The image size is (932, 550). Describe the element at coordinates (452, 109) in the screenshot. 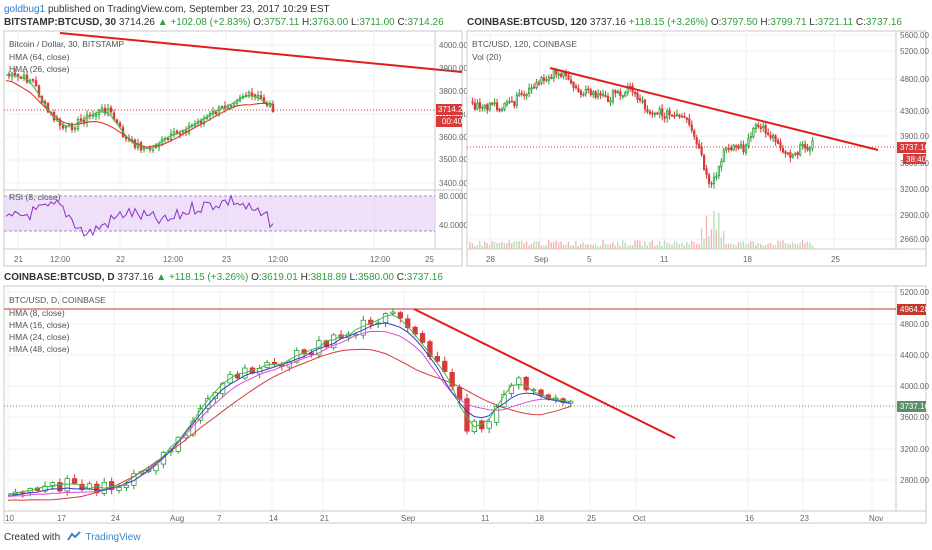

I see `chart1-last-price-tag: 3714.26` at that location.